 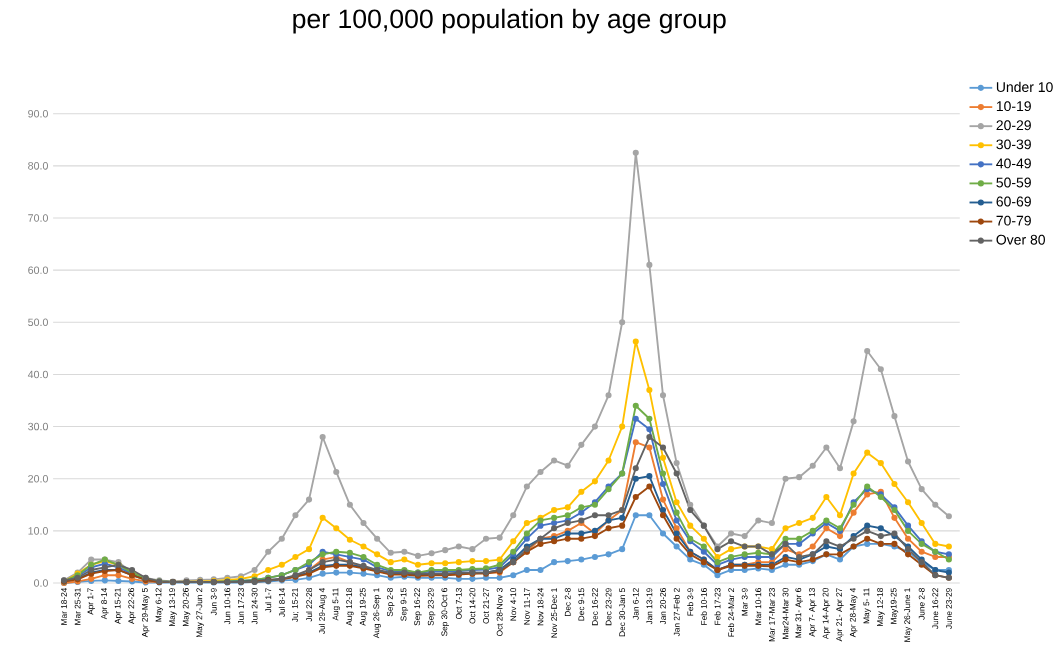 I want to click on x-tick-label: Jan 13-19, so click(x=649, y=606).